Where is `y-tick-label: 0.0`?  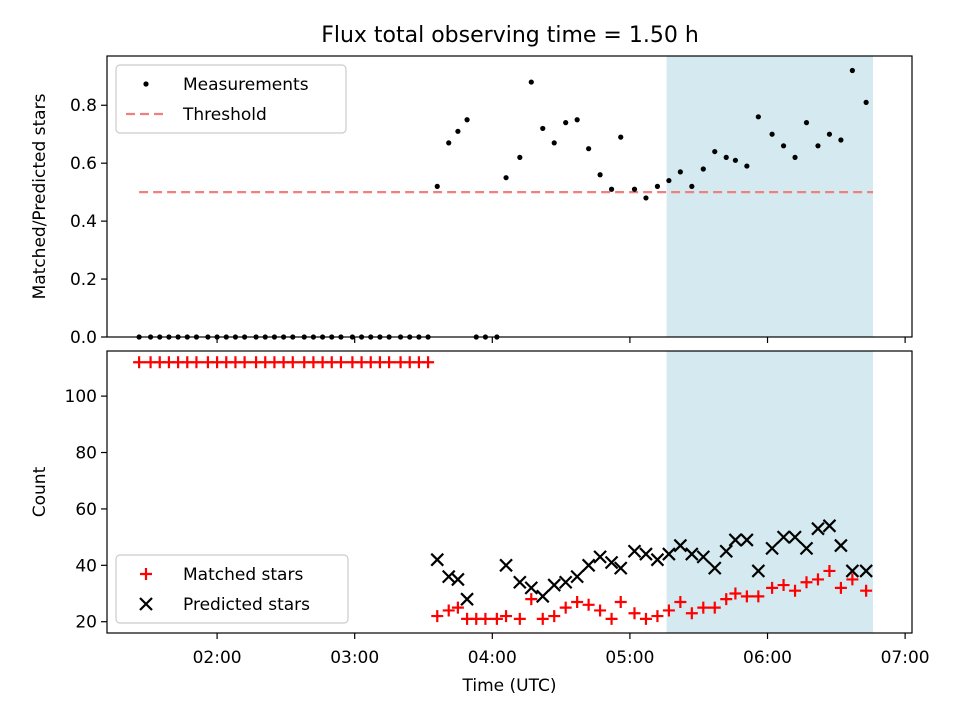
y-tick-label: 0.0 is located at coordinates (83, 338).